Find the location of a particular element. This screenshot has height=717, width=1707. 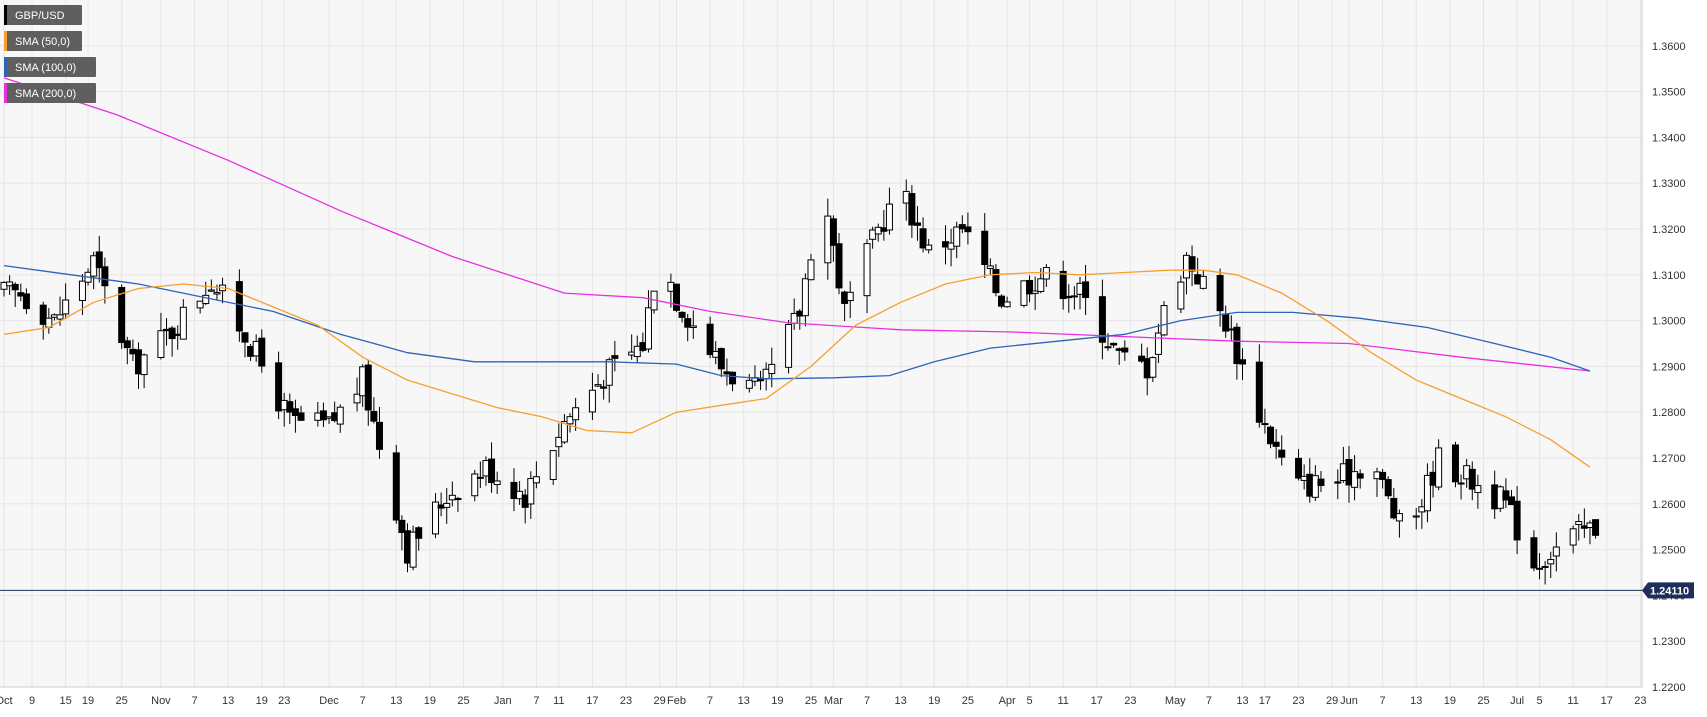

legend: GBP/USD SMA (50,0) SMA (100,0) SMA (200,0) is located at coordinates (50, 54).